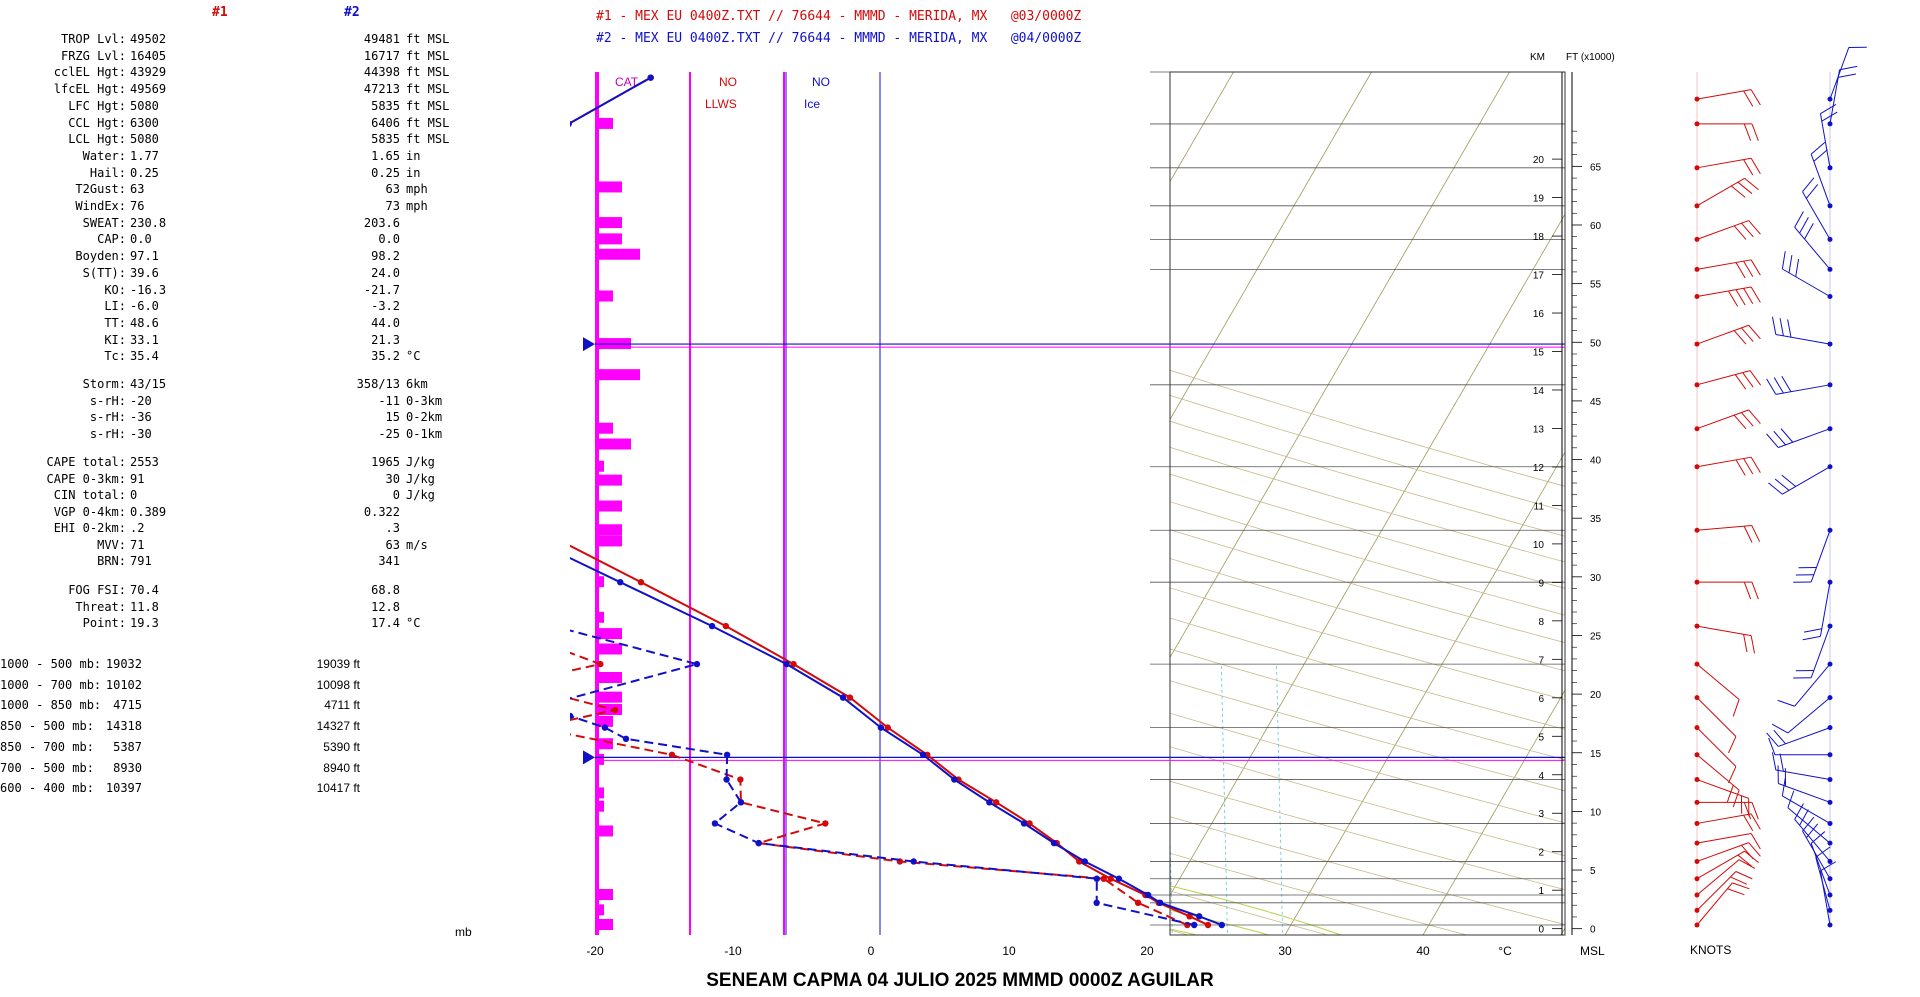 This screenshot has height=997, width=1920. I want to click on thickness-v1: 14318, so click(123, 726).